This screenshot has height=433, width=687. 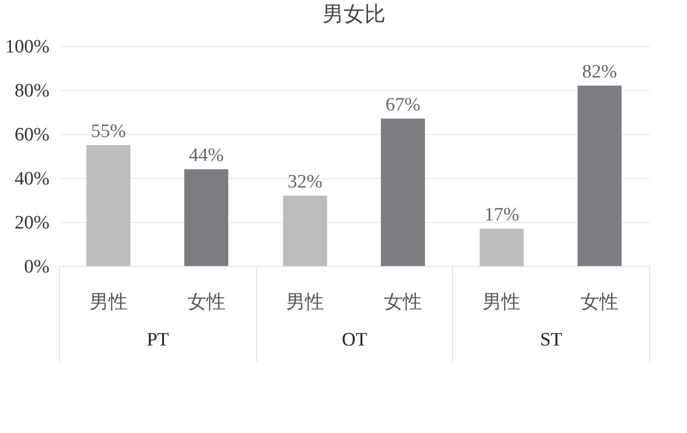 I want to click on y-tick-label: 0%, so click(x=37, y=267).